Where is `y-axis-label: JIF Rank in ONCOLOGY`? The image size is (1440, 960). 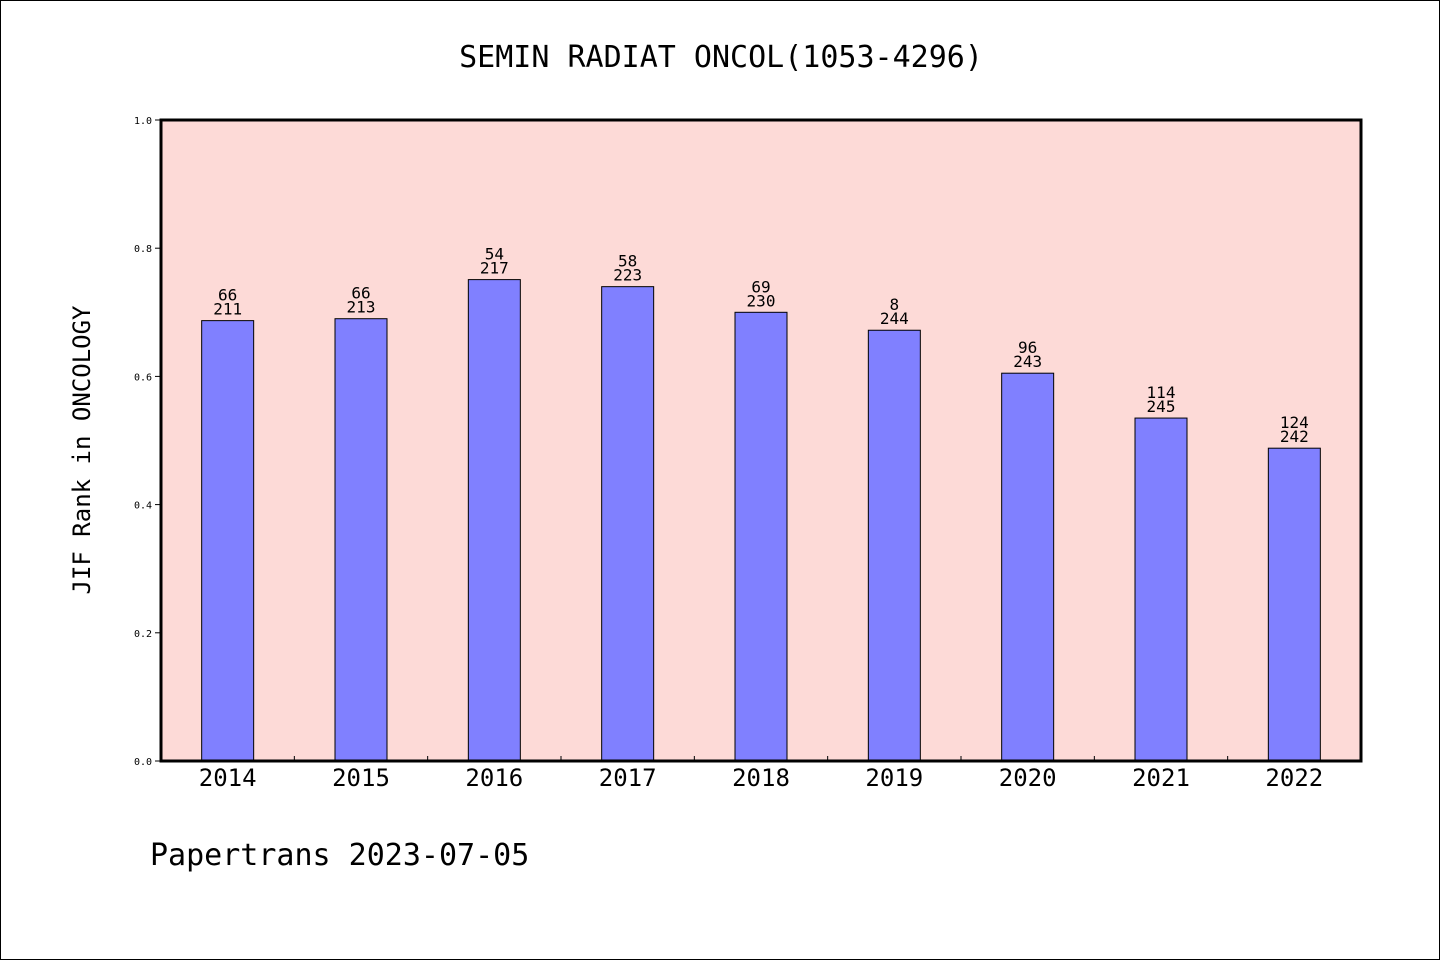 y-axis-label: JIF Rank in ONCOLOGY is located at coordinates (82, 450).